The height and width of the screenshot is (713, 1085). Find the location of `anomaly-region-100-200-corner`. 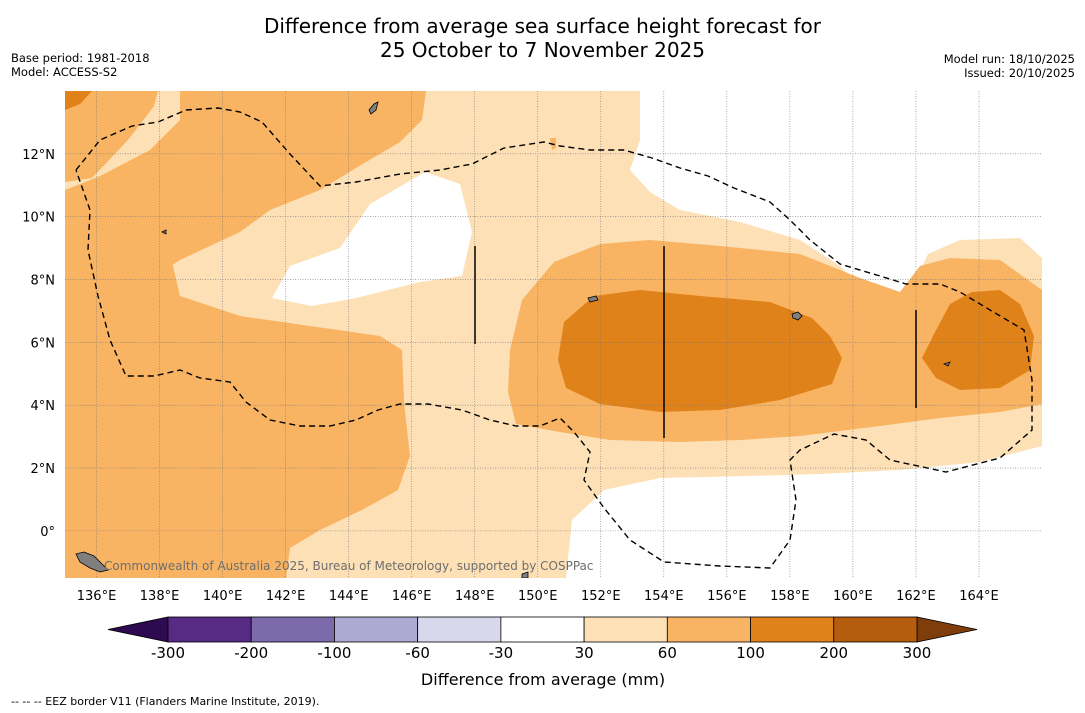

anomaly-region-100-200-corner is located at coordinates (78, 100).